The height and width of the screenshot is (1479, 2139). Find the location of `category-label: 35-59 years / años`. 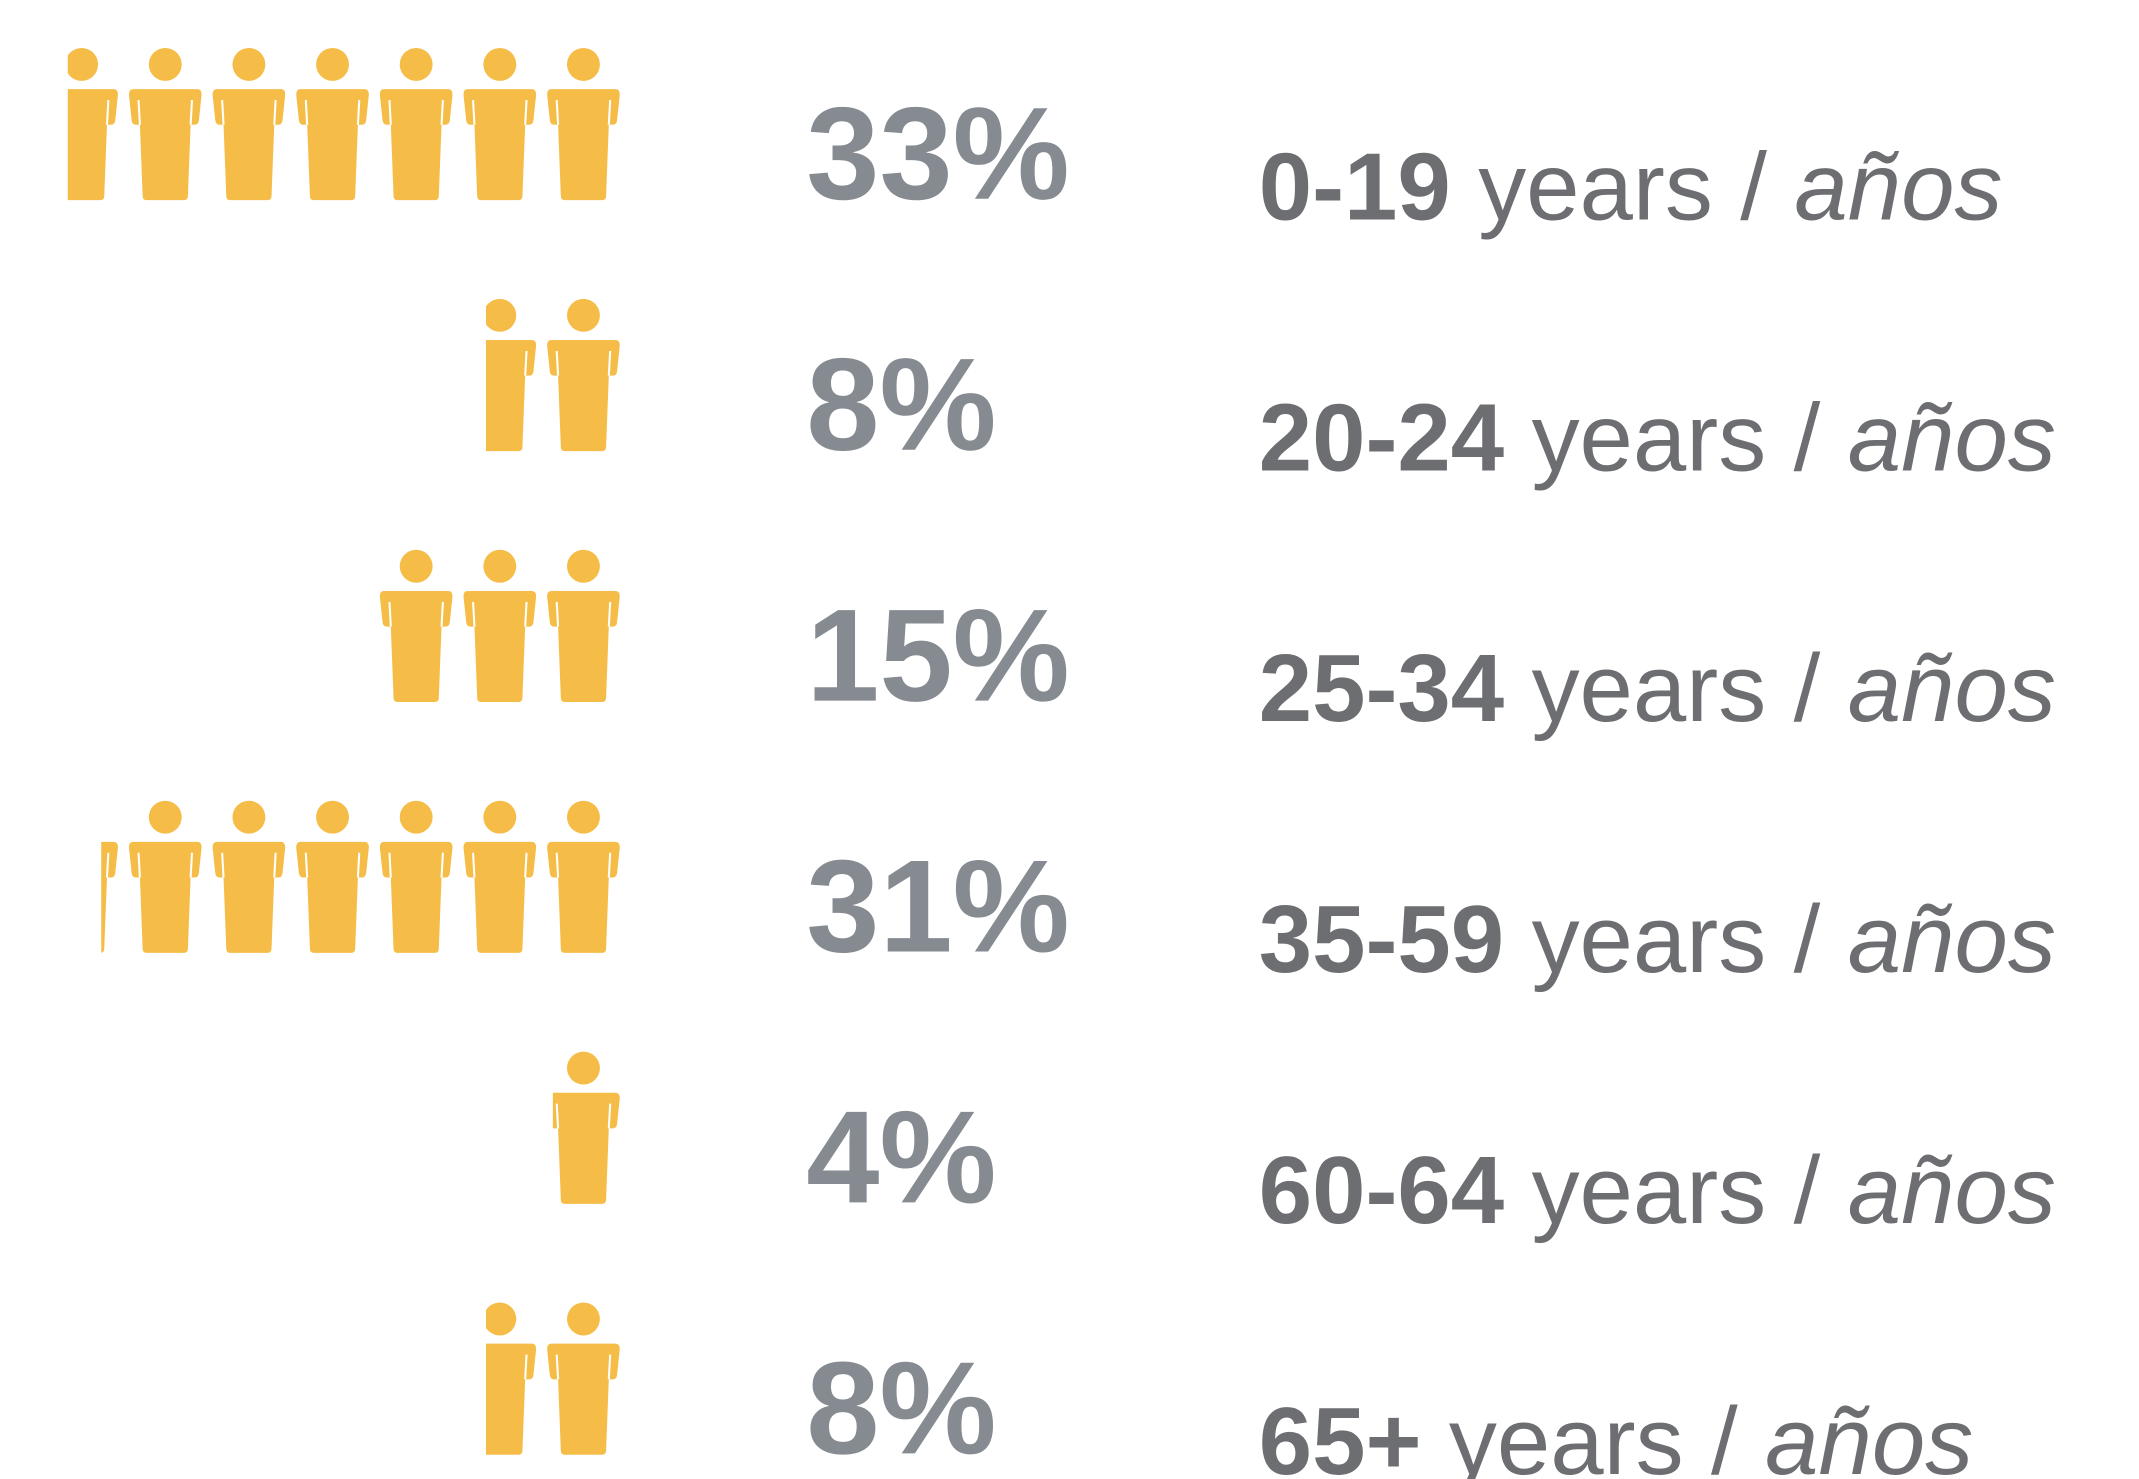

category-label: 35-59 years / años is located at coordinates (1657, 939).